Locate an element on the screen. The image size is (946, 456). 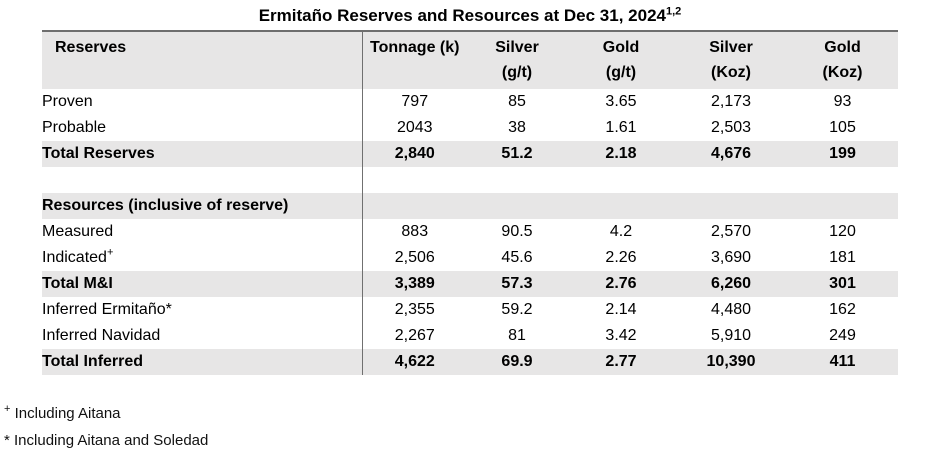
footnote-text: Including Aitana and Soledad is located at coordinates (111, 440).